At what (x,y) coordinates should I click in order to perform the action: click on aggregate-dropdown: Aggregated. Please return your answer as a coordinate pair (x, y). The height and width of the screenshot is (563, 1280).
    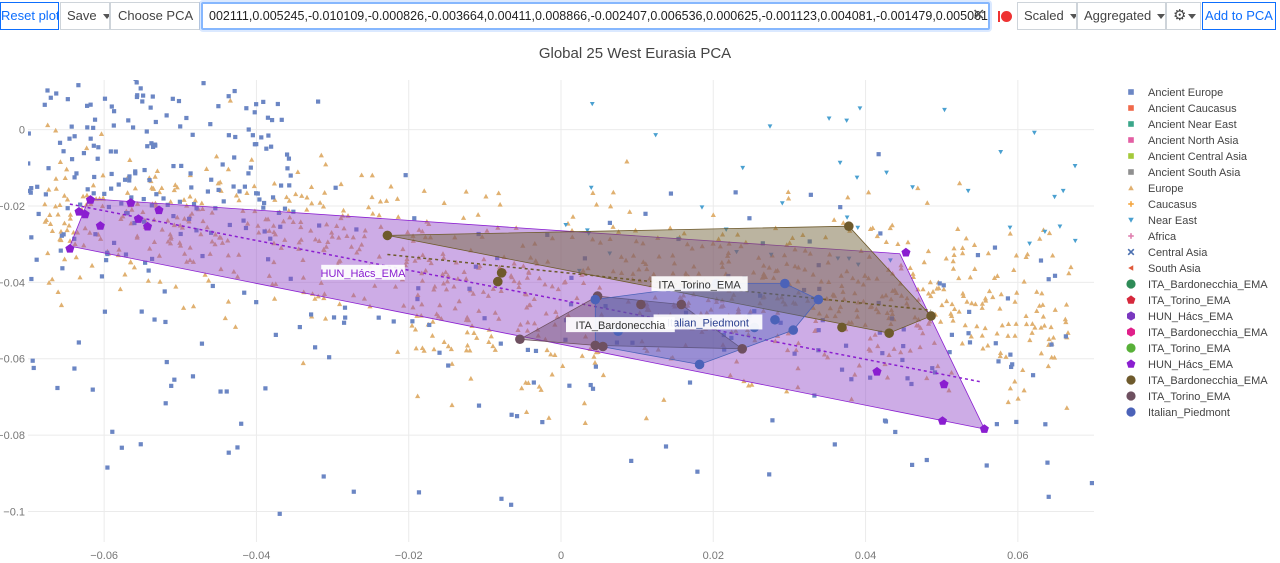
    Looking at the image, I should click on (1121, 16).